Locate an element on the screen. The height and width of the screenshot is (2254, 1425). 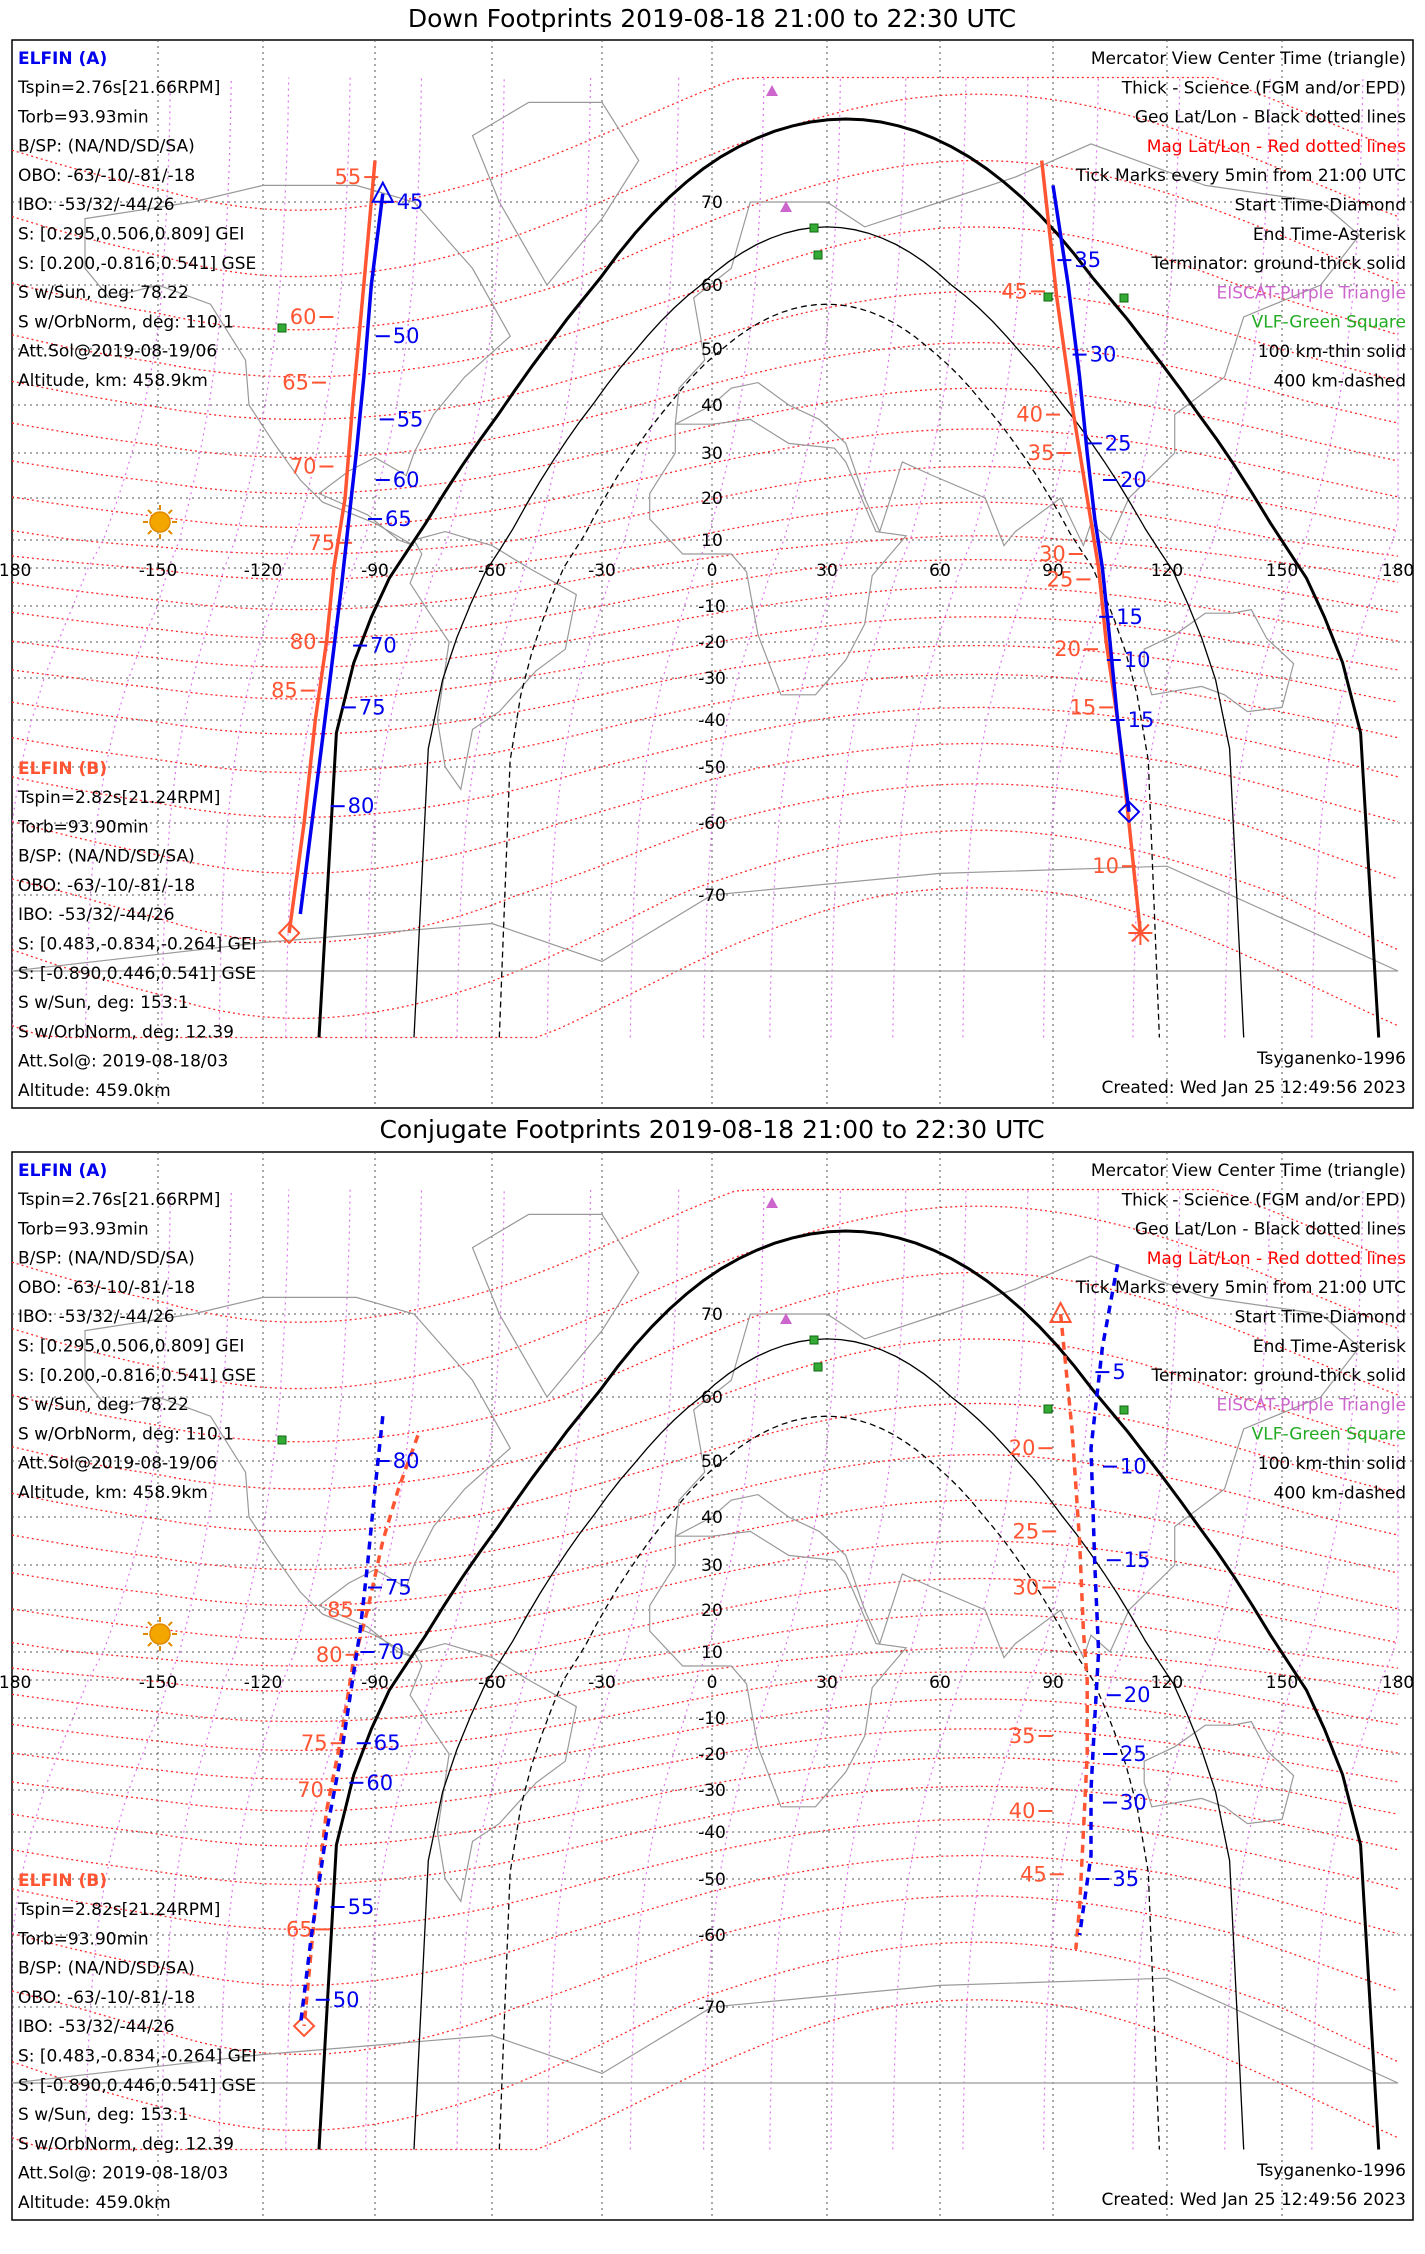
elfin-b-info-line: S w/OrbNorm, deg: 12.39 is located at coordinates (126, 2144).